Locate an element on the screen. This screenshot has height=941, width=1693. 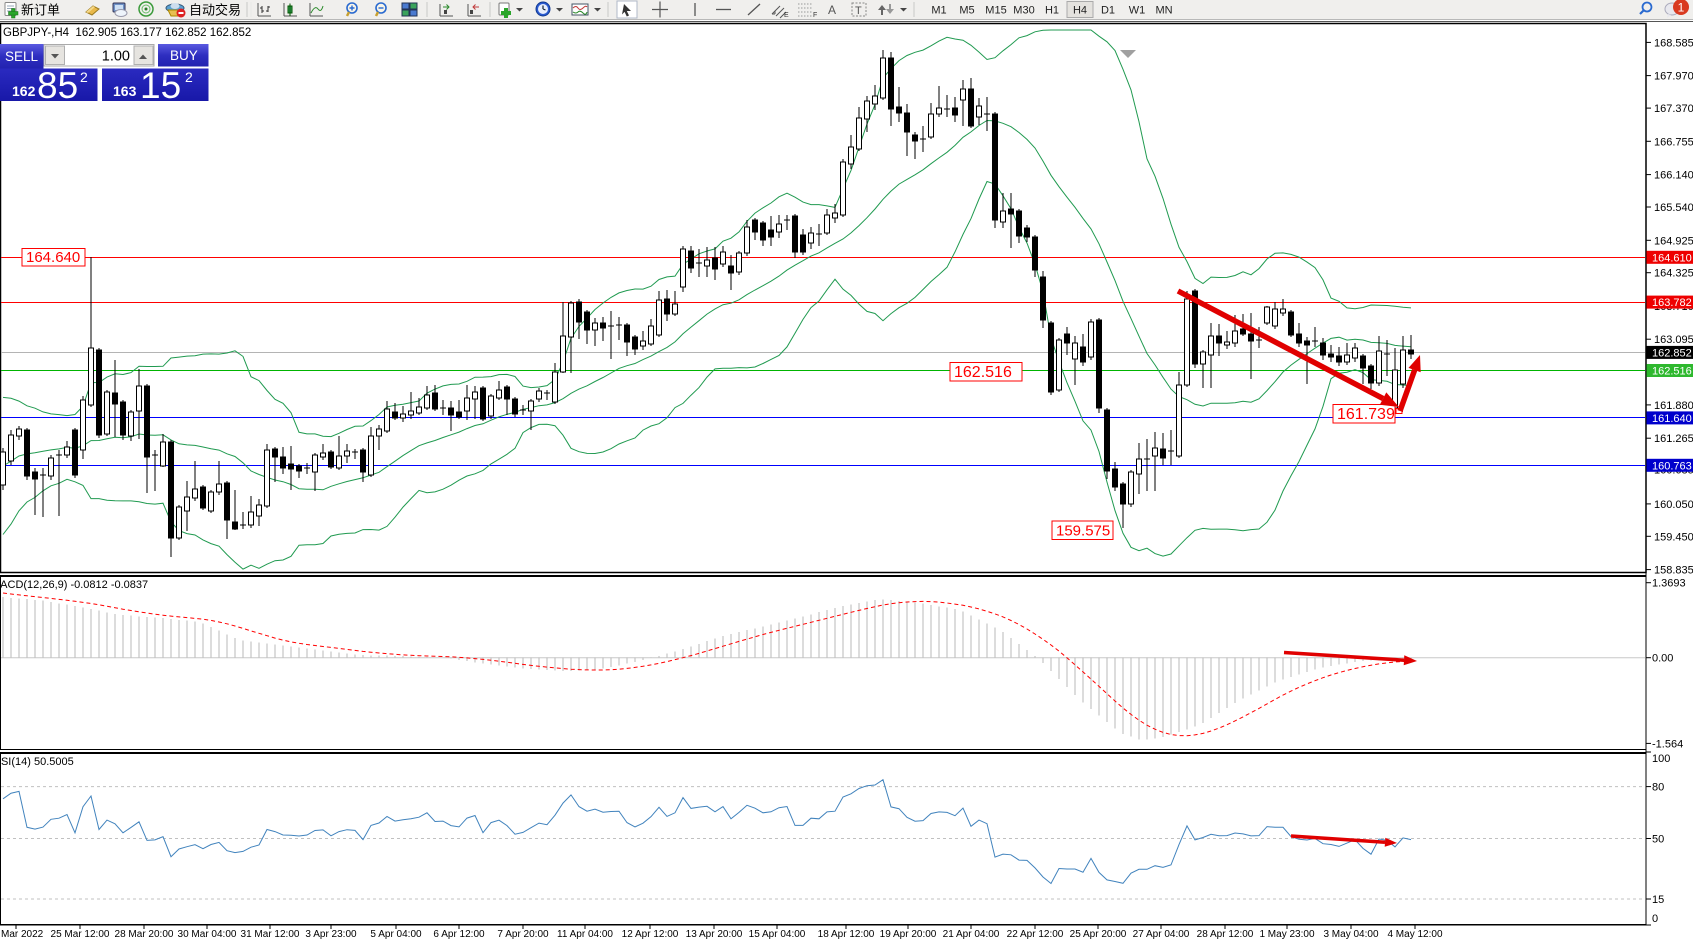
svg-text: 160.763 is located at coordinates (1672, 466).